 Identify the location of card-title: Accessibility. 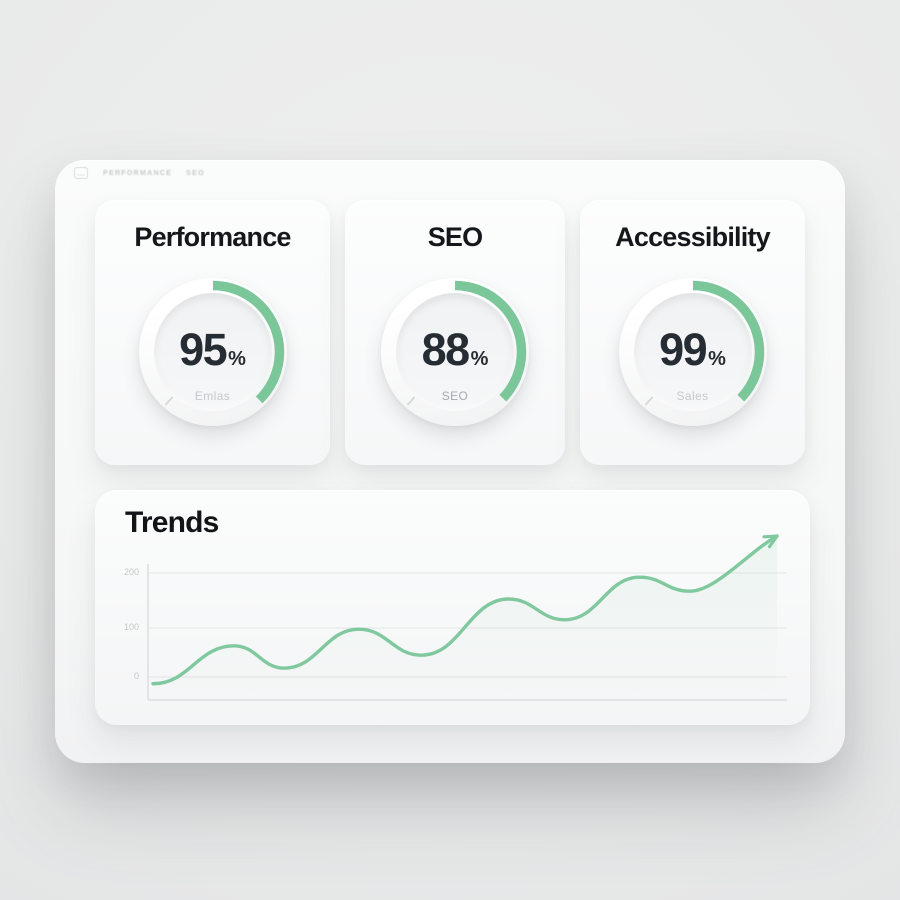
(692, 237).